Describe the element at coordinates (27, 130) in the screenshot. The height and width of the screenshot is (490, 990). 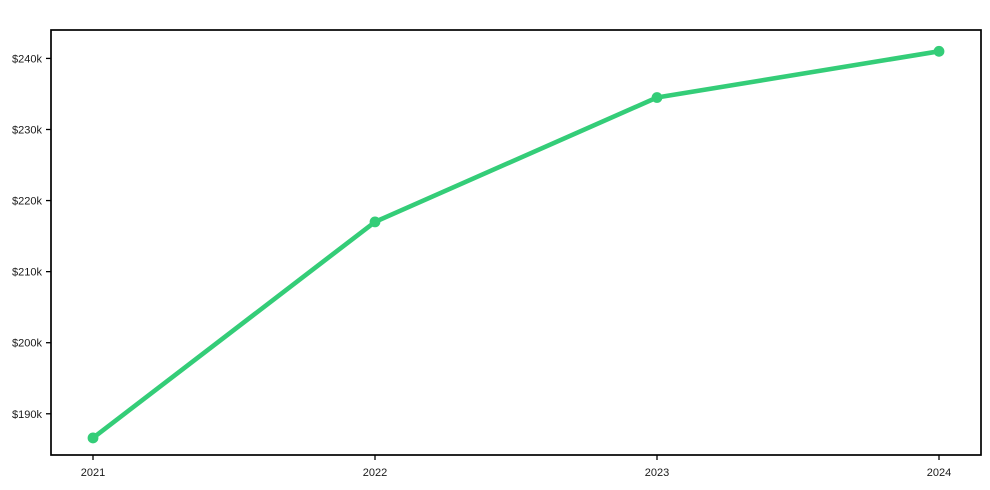
I see `y-tick-label: $230k` at that location.